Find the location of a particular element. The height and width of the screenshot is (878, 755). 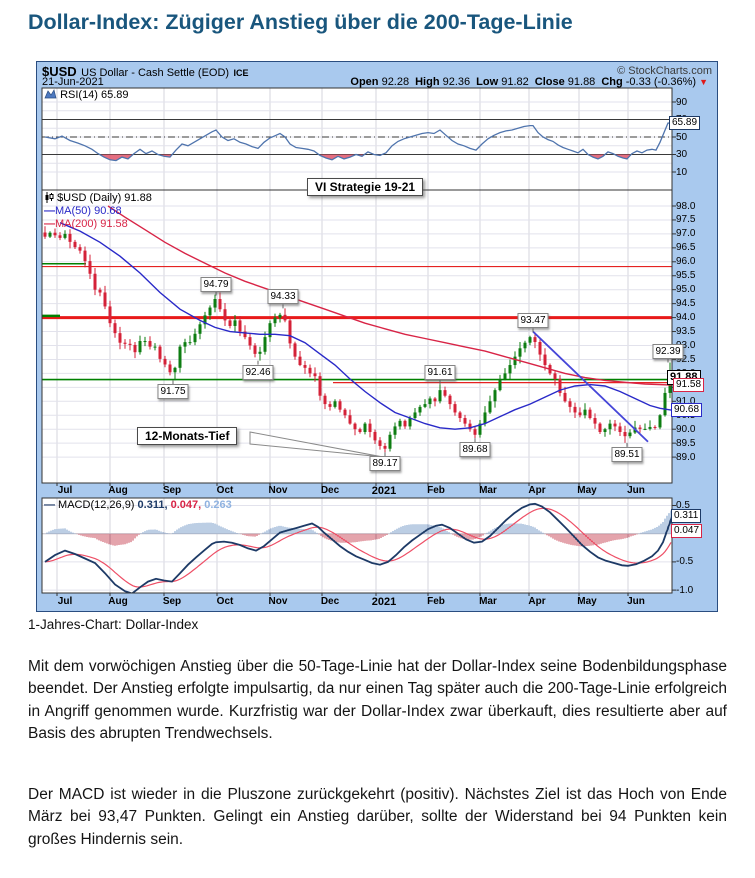

price-callout: 92.39 is located at coordinates (668, 351).